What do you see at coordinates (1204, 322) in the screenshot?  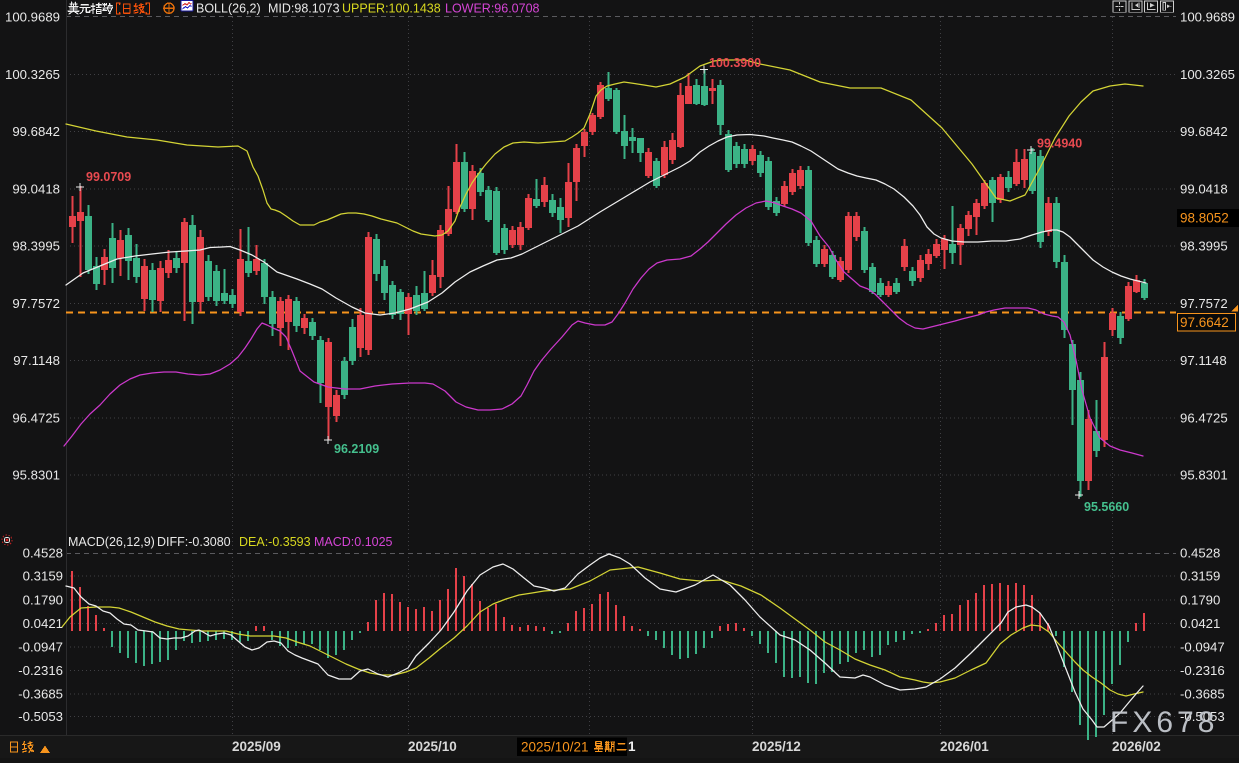 I see `svg-text: 97.6642` at bounding box center [1204, 322].